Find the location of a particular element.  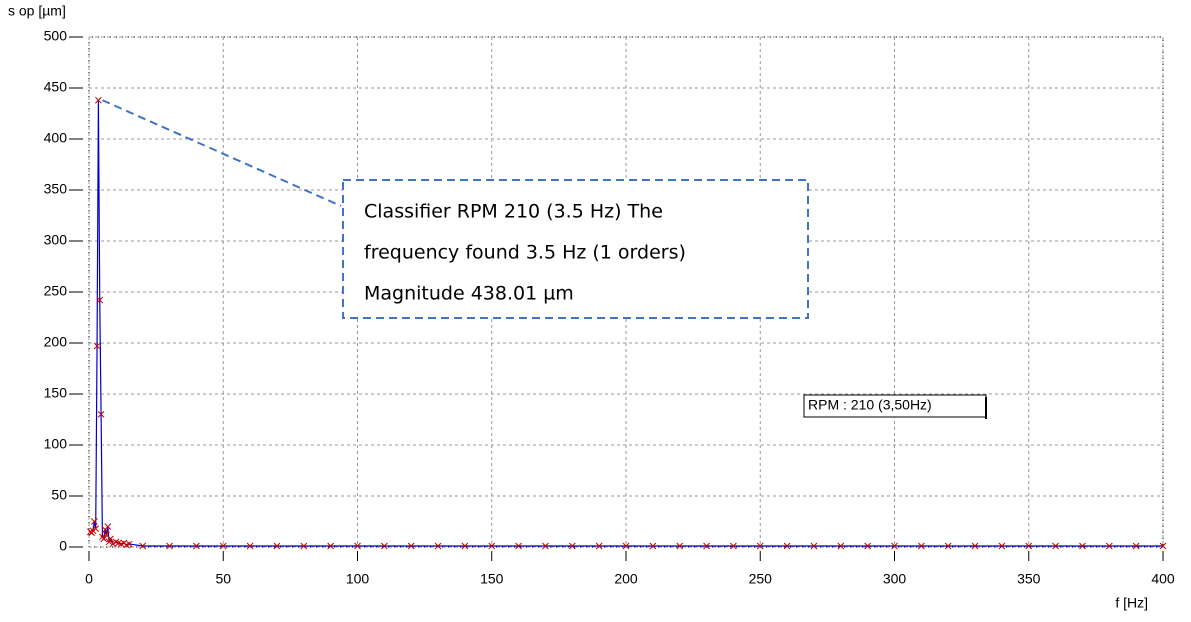

y-tick-label: 250 is located at coordinates (56, 291).